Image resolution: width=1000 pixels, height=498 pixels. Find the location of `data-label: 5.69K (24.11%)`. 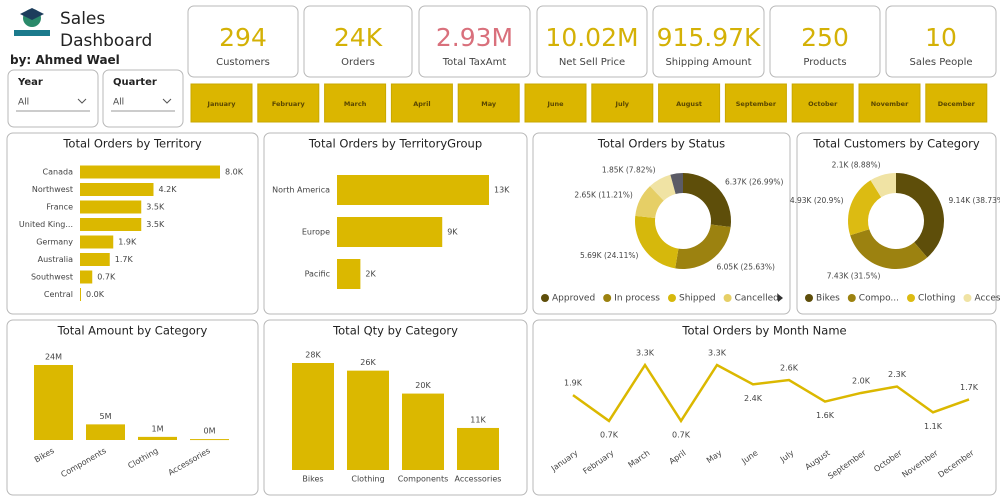

data-label: 5.69K (24.11%) is located at coordinates (609, 255).